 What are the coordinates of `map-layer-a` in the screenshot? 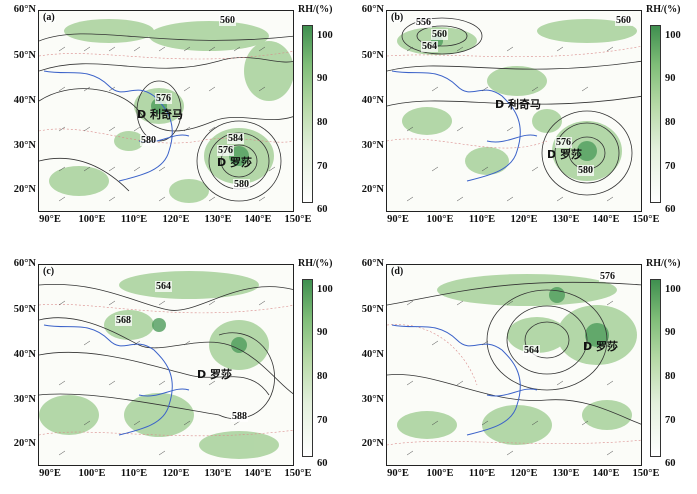 It's located at (166, 111).